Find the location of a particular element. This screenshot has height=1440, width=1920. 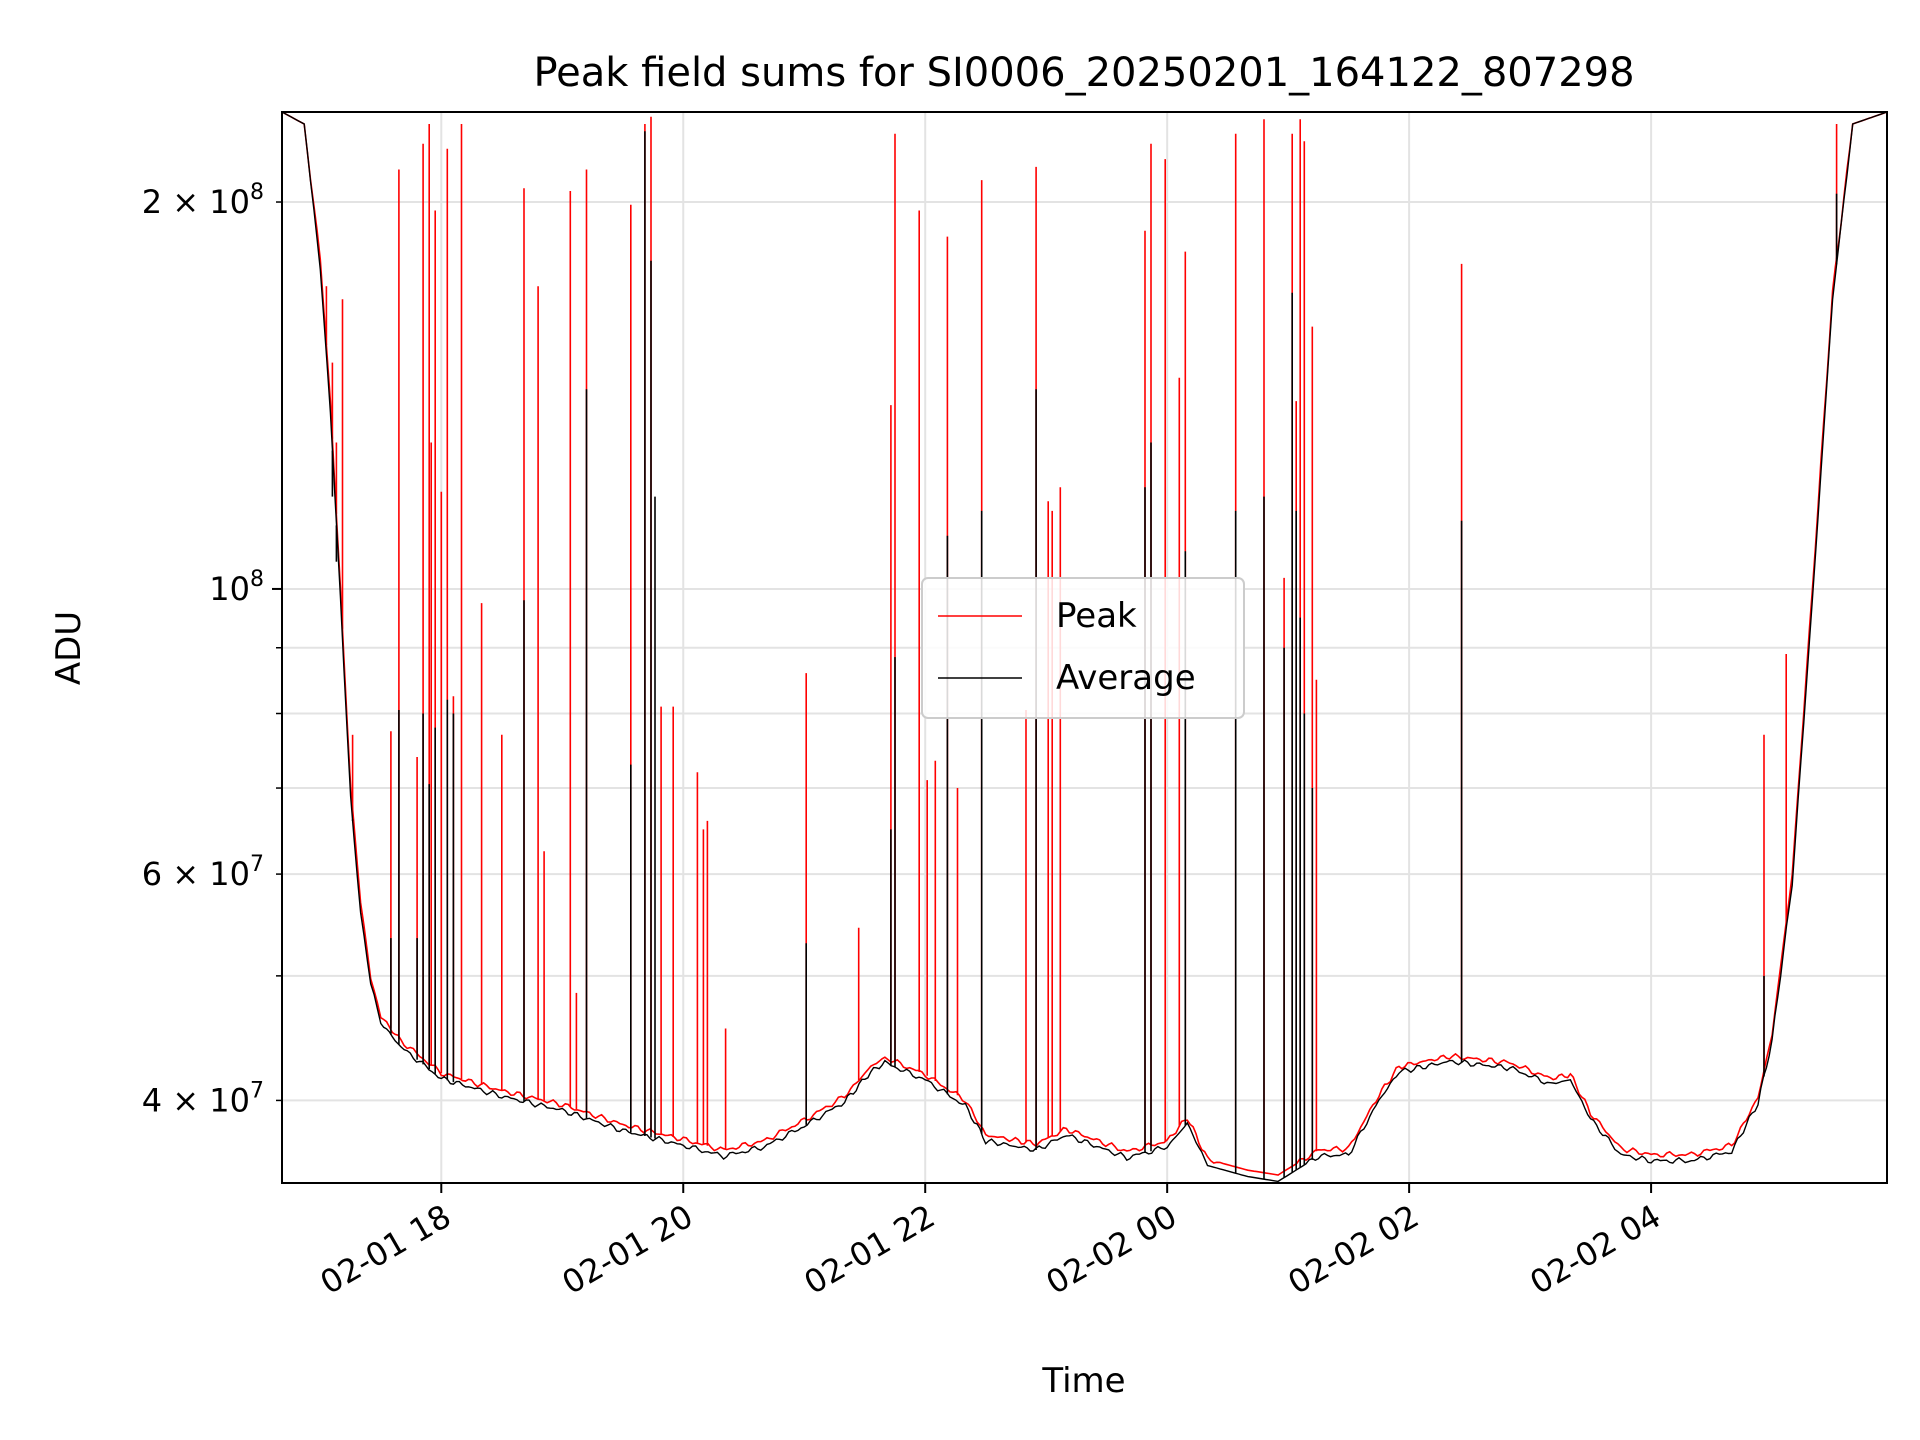

x-tick-label: 02-02 02 is located at coordinates (1354, 1249).